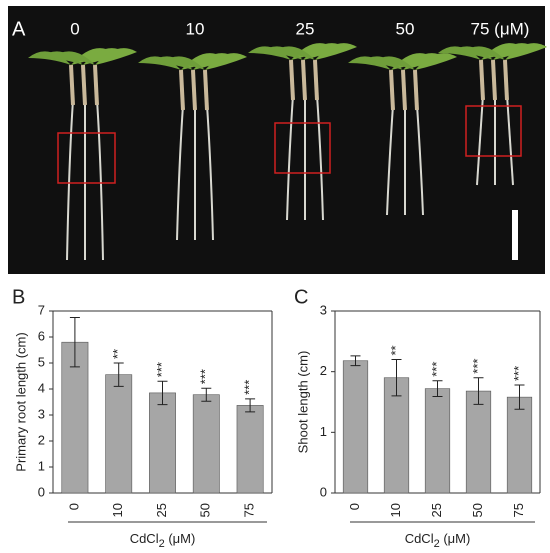 Image resolution: width=550 pixels, height=553 pixels. What do you see at coordinates (518, 510) in the screenshot?
I see `x-tick-label: 75` at bounding box center [518, 510].